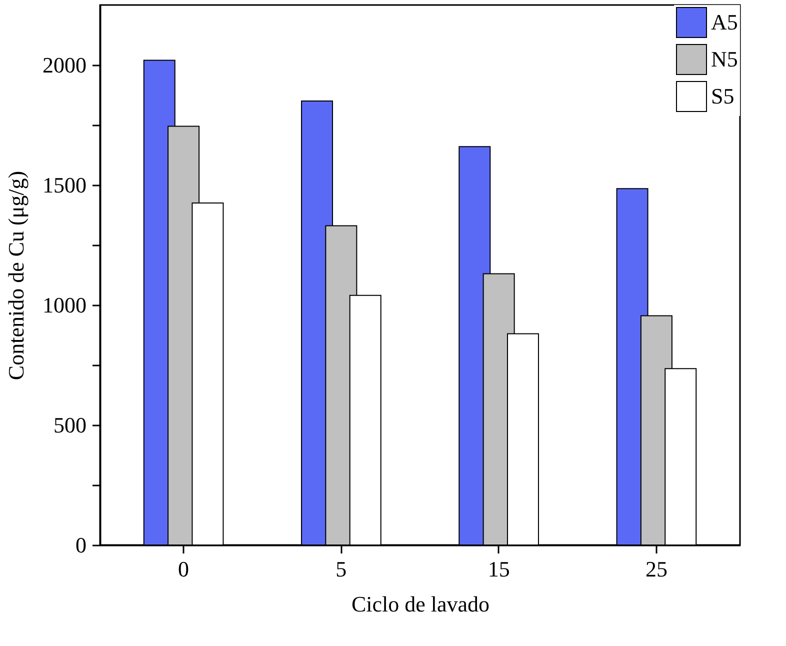  I want to click on y-tick-label: 500, so click(70, 425).